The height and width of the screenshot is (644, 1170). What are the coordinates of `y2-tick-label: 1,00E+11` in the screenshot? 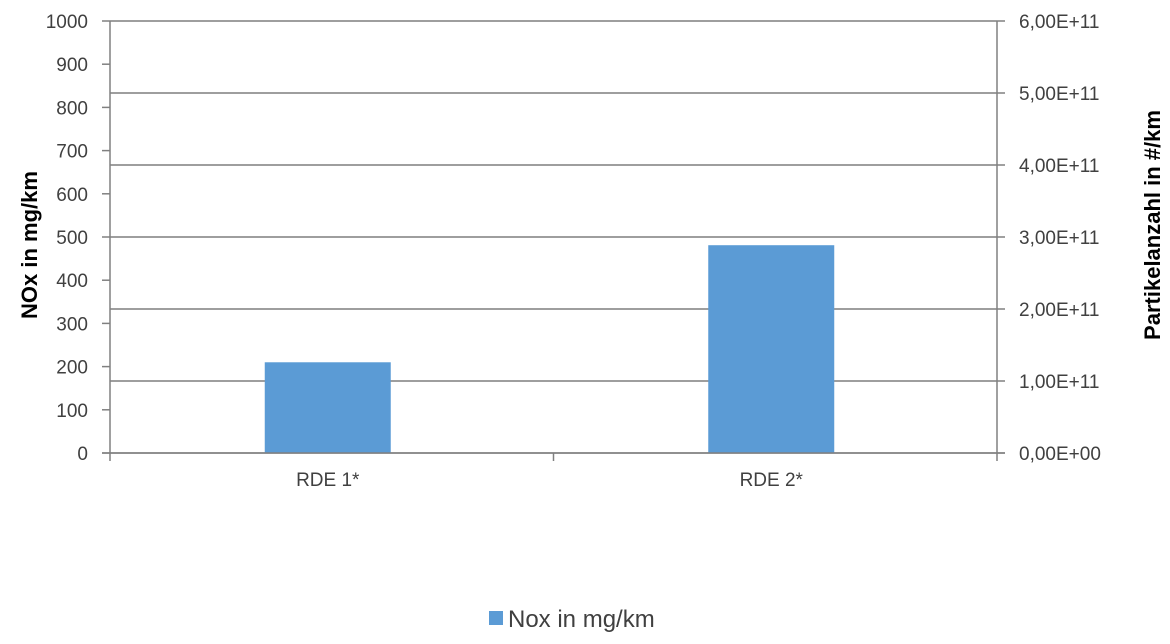 It's located at (1059, 382).